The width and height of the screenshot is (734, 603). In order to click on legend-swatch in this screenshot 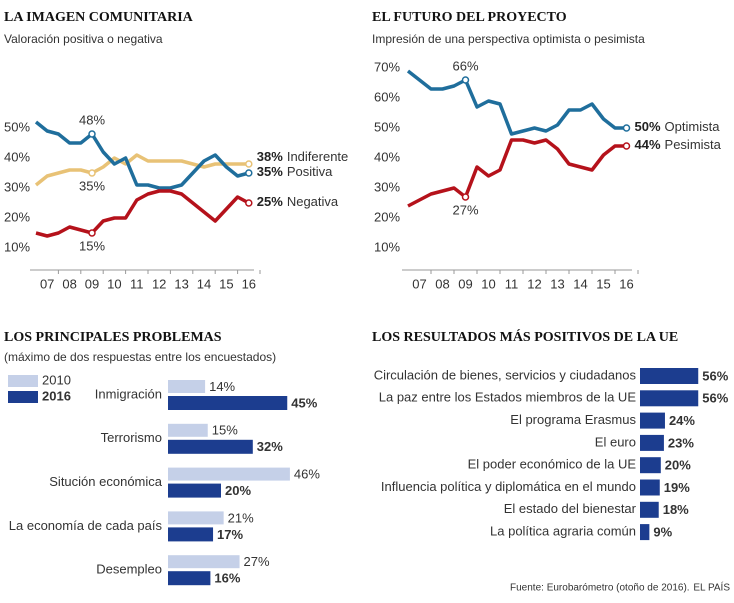, I will do `click(23, 397)`.